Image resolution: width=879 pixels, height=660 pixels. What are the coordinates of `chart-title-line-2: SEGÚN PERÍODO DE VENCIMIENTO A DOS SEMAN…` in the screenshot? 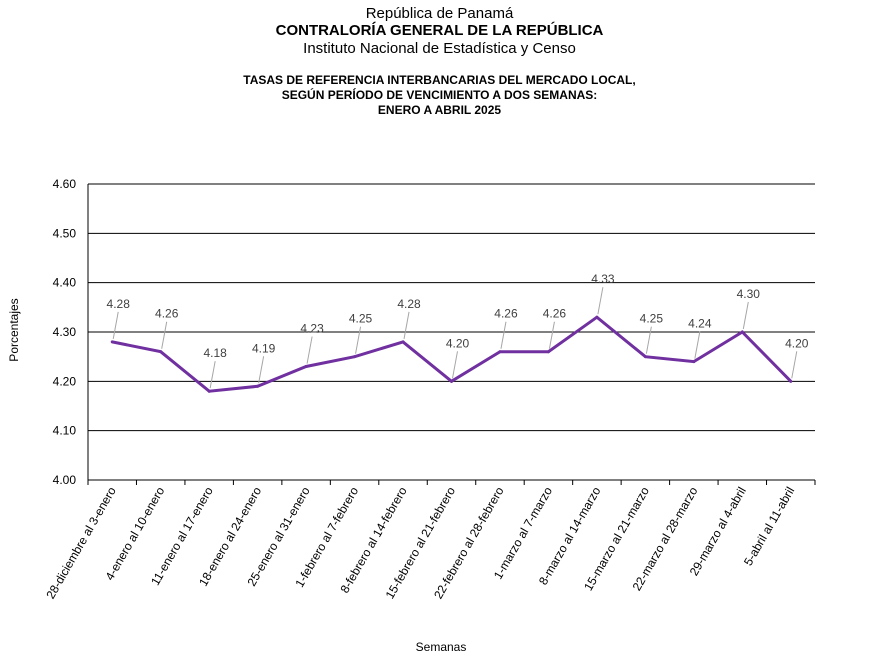 It's located at (439, 95).